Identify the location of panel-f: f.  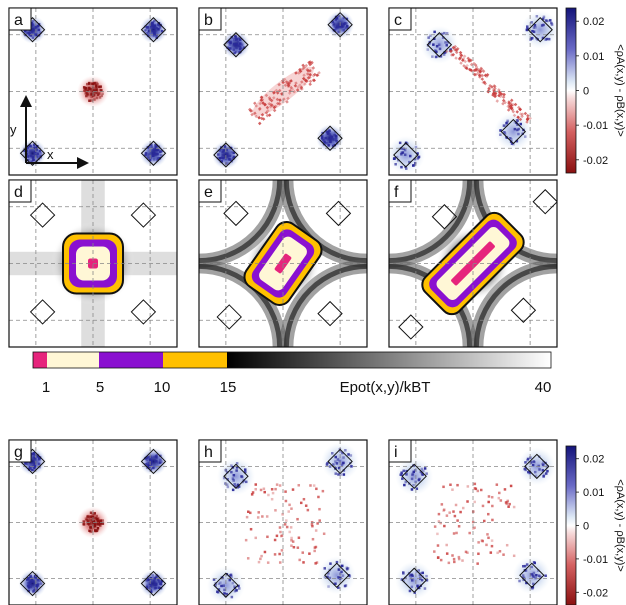
(473, 263).